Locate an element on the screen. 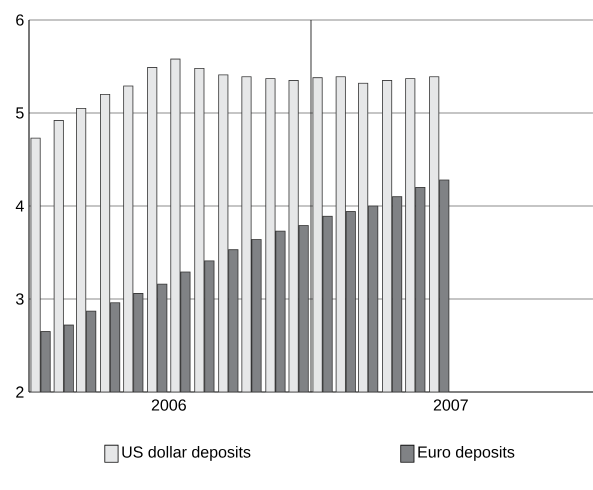  y-tick-label: 2 is located at coordinates (20, 392).